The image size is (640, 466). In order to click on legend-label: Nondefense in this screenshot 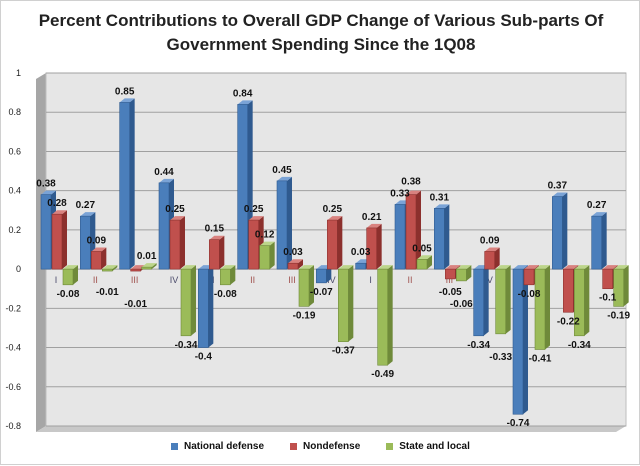, I will do `click(332, 446)`.